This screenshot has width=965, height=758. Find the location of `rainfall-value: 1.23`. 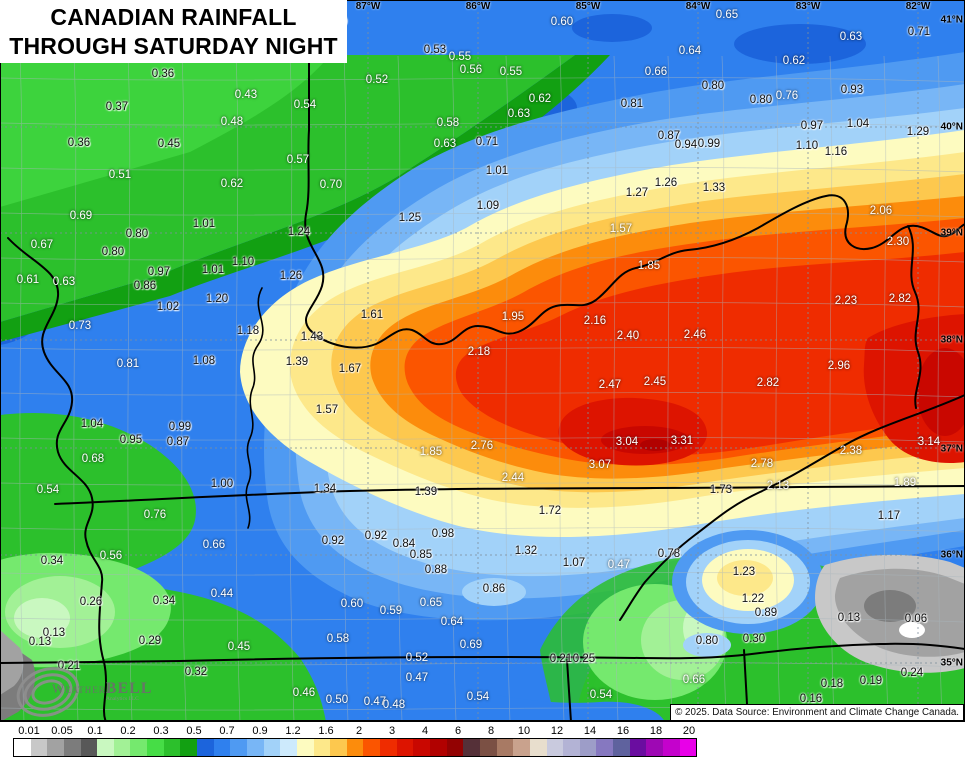

rainfall-value: 1.23 is located at coordinates (744, 572).